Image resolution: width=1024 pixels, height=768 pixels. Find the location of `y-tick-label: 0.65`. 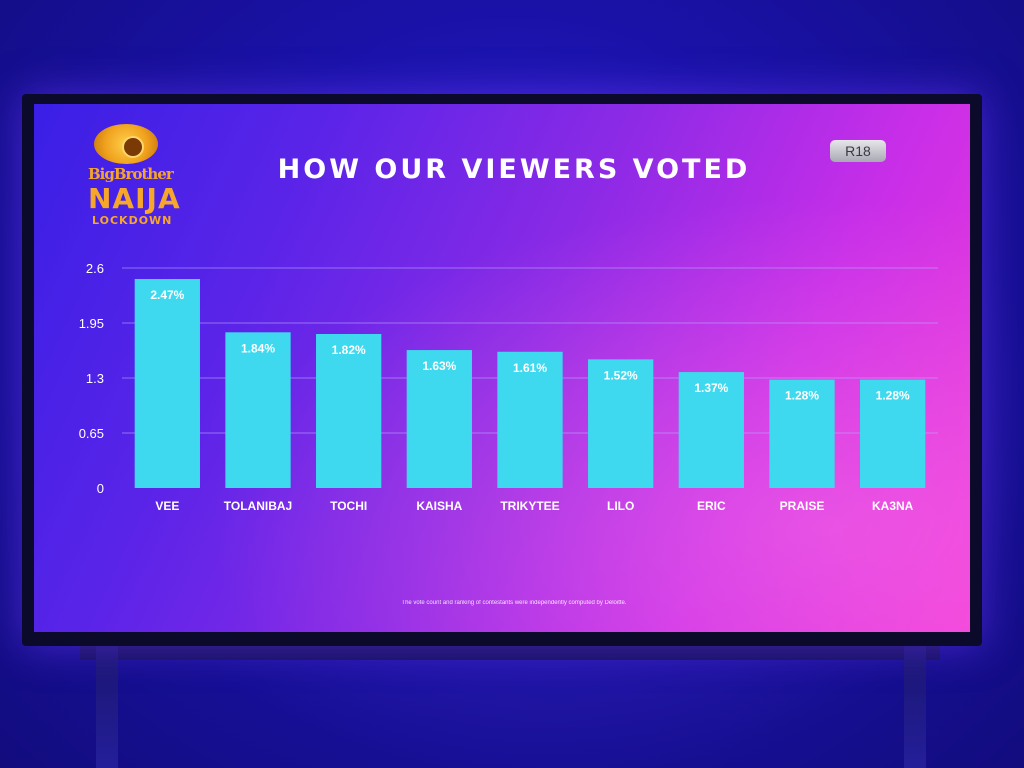

y-tick-label: 0.65 is located at coordinates (91, 433).